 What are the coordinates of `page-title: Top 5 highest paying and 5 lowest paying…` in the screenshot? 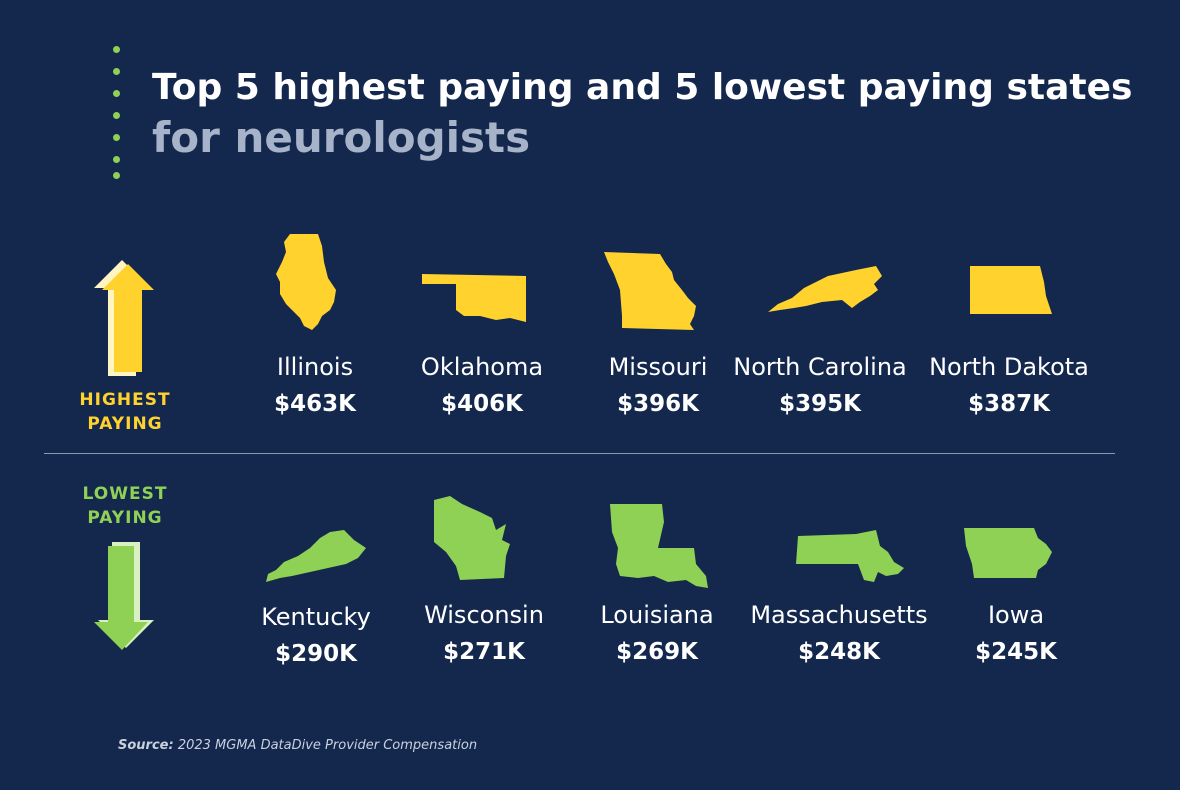 It's located at (642, 115).